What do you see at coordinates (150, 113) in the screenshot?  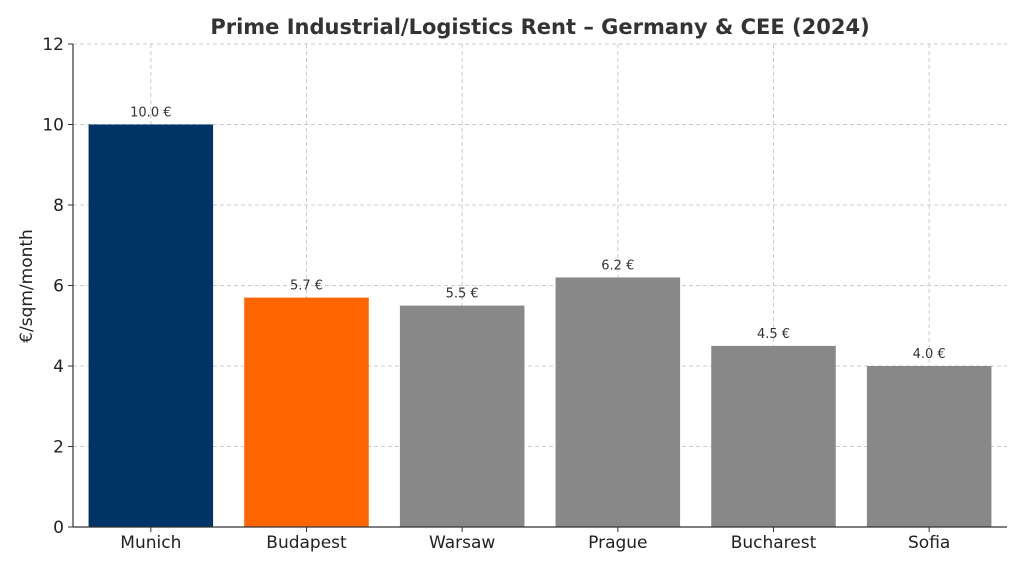 I see `data-label: 10.0 €` at bounding box center [150, 113].